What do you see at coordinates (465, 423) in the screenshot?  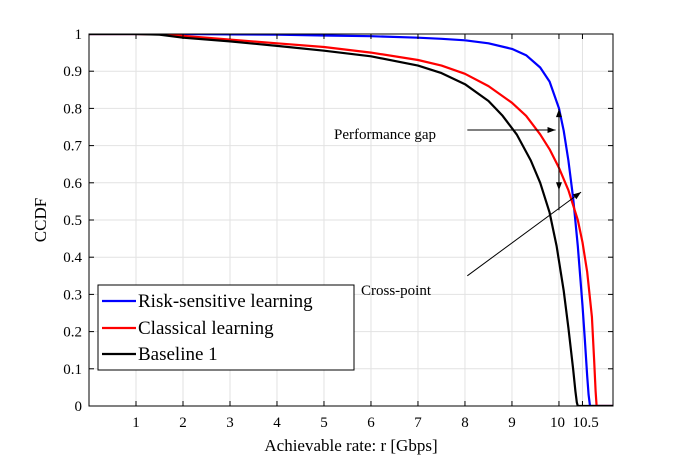 I see `x-tick-label: 8` at bounding box center [465, 423].